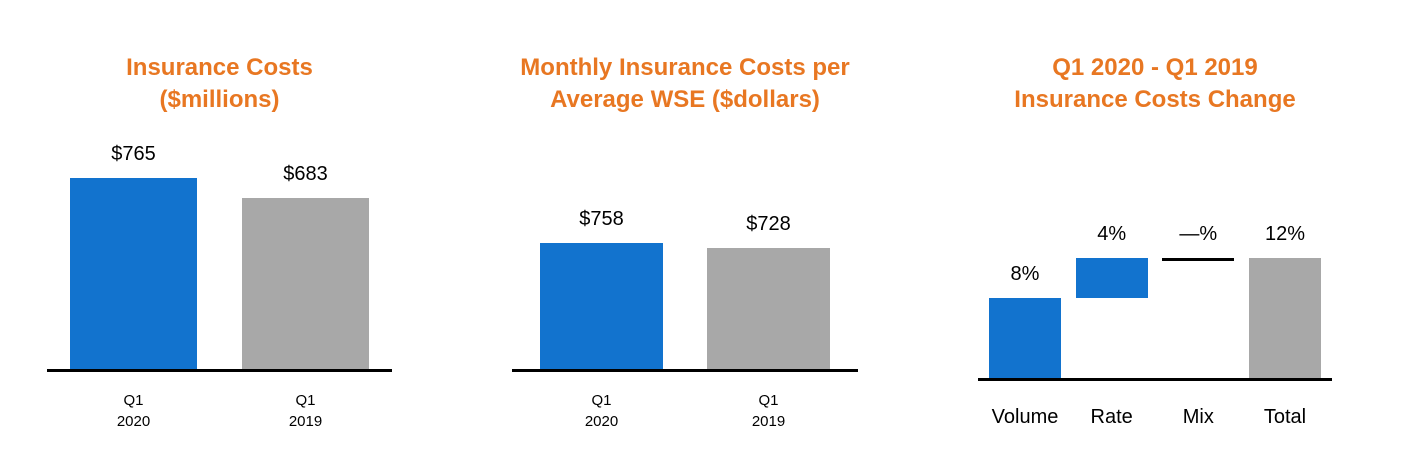 This screenshot has width=1426, height=455. I want to click on data-label: $728, so click(768, 223).